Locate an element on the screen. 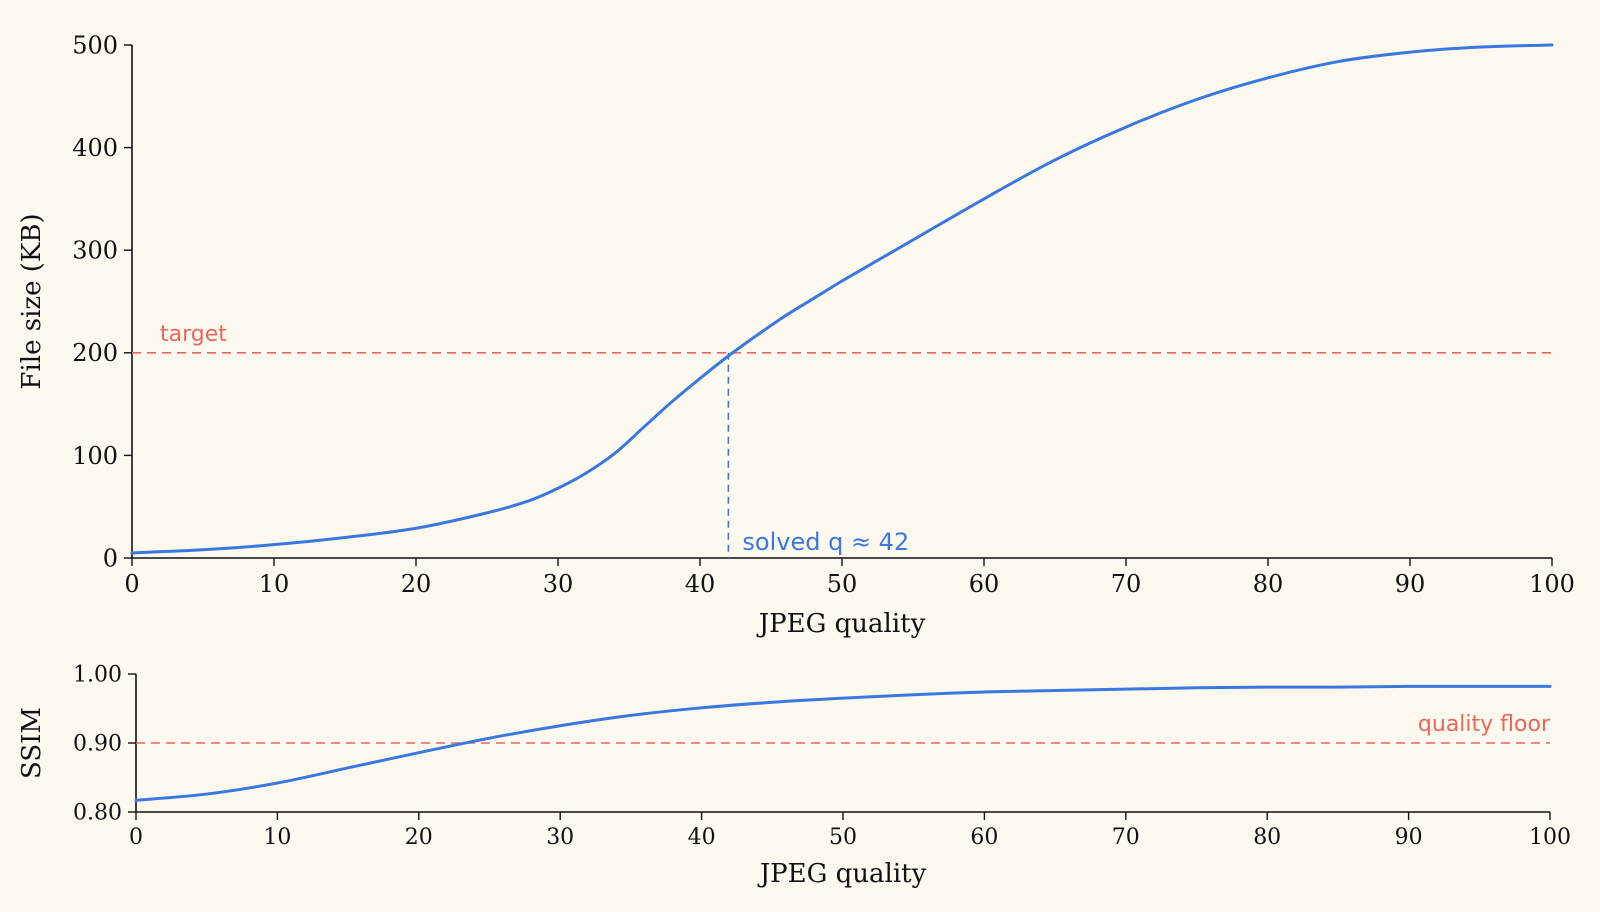 The width and height of the screenshot is (1600, 912). y-tick-label: 400 is located at coordinates (95, 148).